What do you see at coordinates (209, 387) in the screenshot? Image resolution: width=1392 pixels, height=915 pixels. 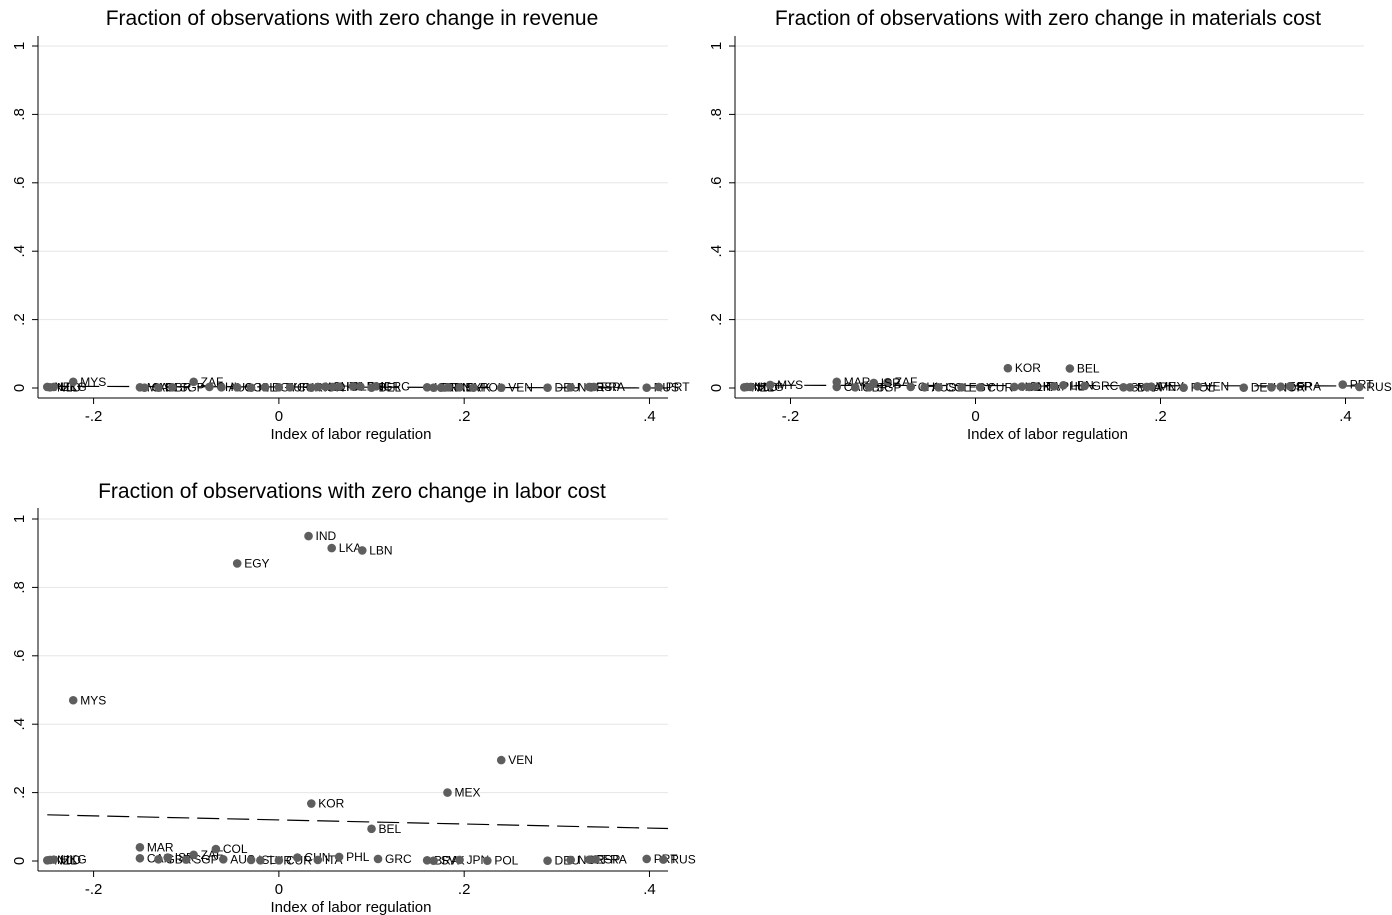 I see `data-point-chl` at bounding box center [209, 387].